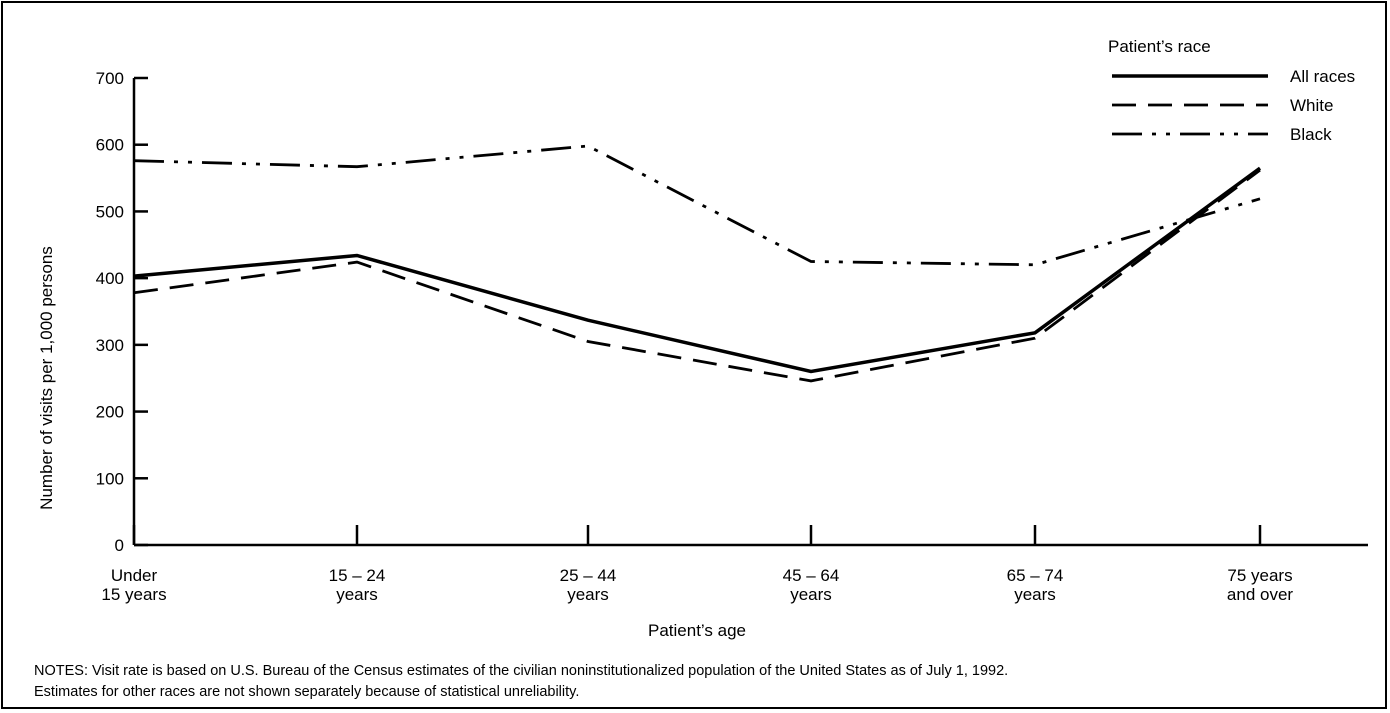 The width and height of the screenshot is (1390, 713). What do you see at coordinates (110, 278) in the screenshot?
I see `y-tick-label: 400` at bounding box center [110, 278].